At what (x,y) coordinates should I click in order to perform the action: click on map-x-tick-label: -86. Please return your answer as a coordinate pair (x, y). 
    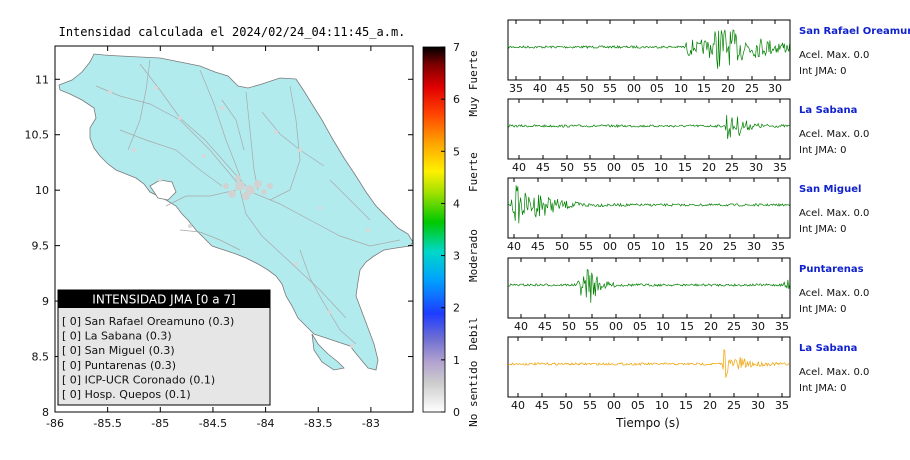
    Looking at the image, I should click on (55, 423).